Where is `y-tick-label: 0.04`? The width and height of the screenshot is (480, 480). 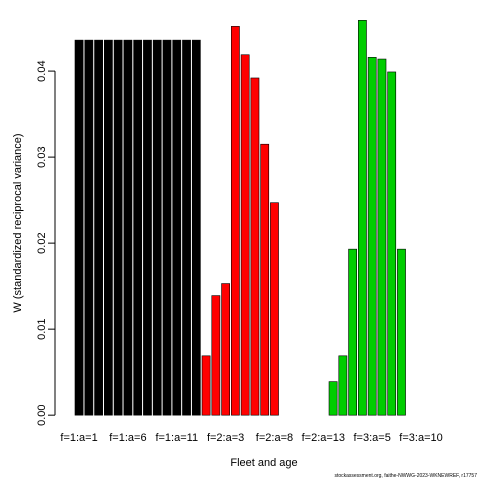 y-tick-label: 0.04 is located at coordinates (42, 70).